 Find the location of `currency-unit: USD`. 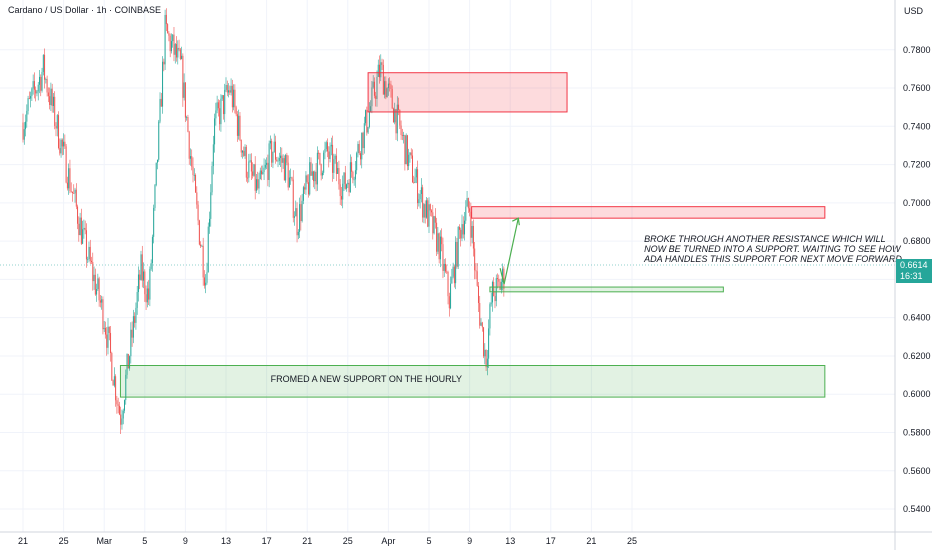

currency-unit: USD is located at coordinates (914, 11).